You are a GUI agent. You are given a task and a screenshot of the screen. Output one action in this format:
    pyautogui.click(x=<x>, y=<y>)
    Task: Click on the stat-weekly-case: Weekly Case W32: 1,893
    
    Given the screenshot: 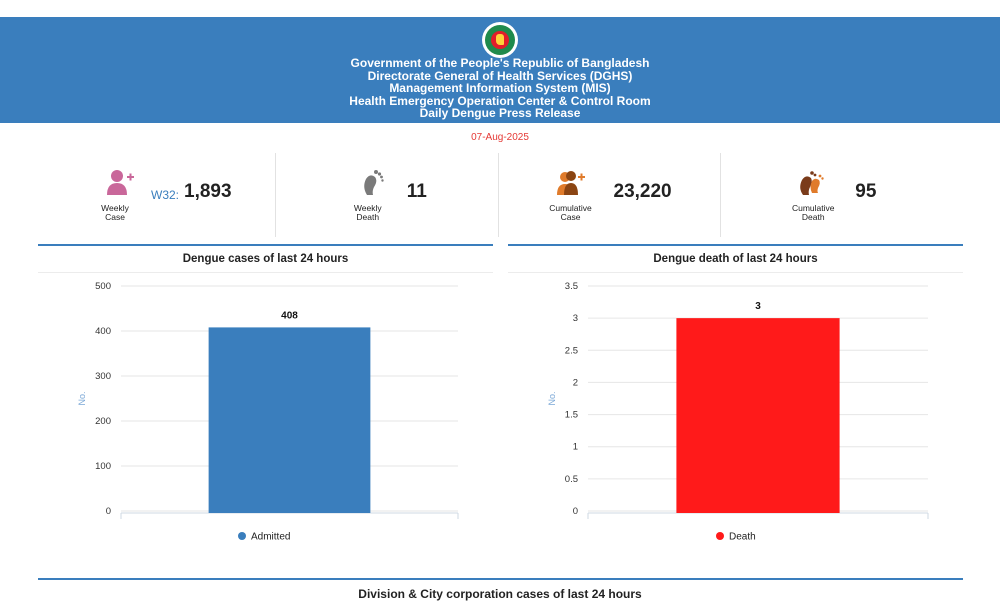 What is the action you would take?
    pyautogui.click(x=164, y=195)
    